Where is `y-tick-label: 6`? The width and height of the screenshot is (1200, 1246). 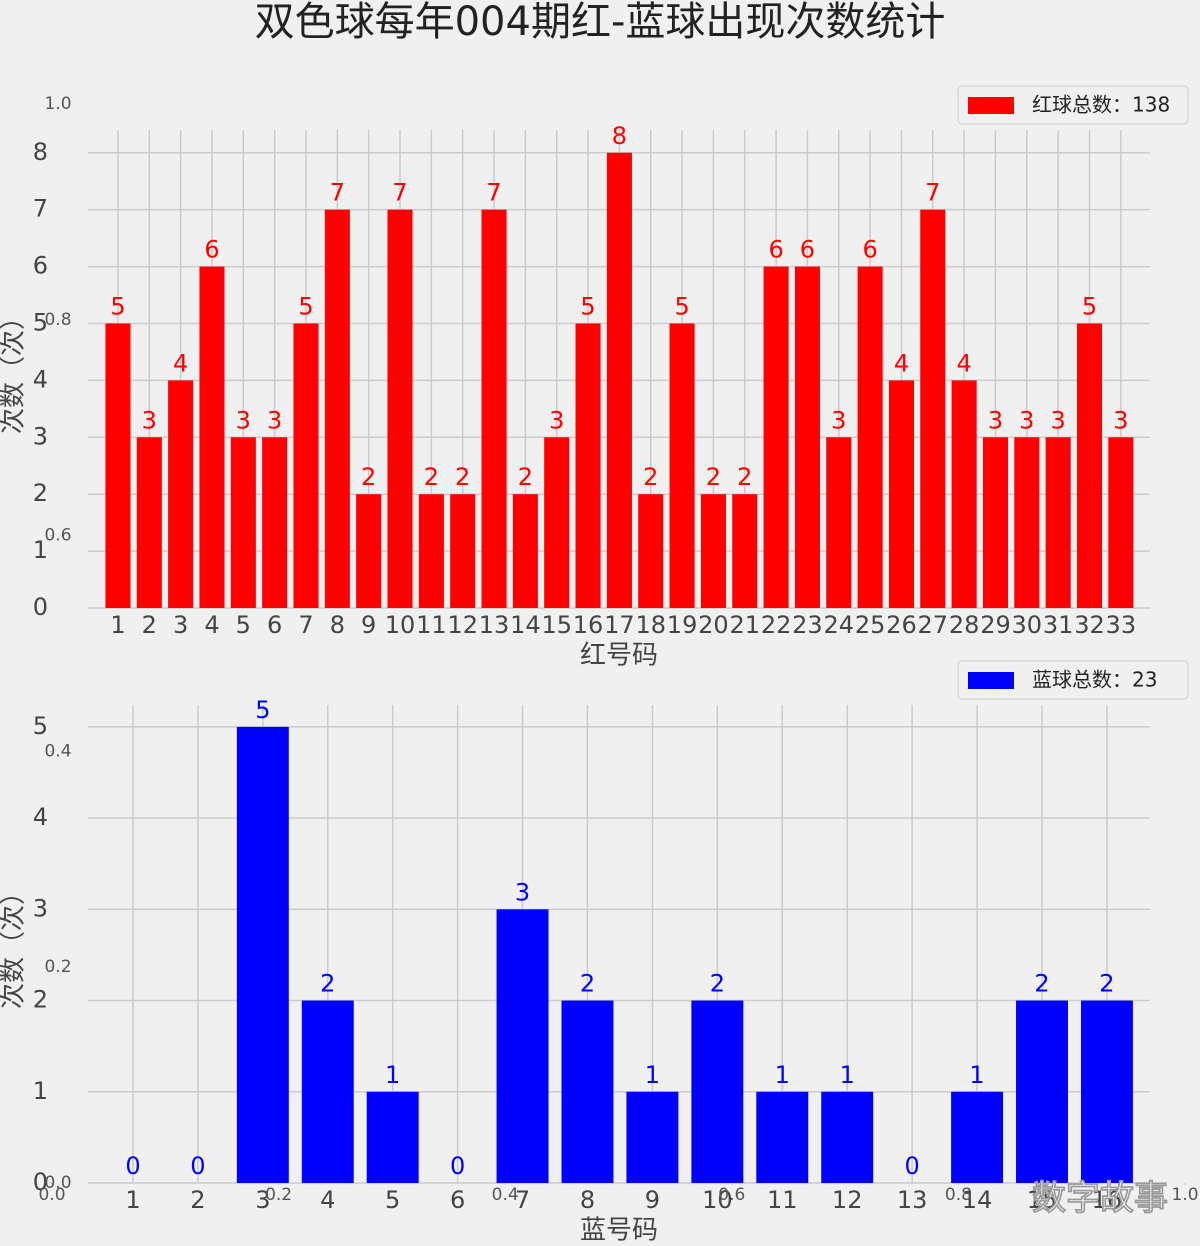
y-tick-label: 6 is located at coordinates (40, 266).